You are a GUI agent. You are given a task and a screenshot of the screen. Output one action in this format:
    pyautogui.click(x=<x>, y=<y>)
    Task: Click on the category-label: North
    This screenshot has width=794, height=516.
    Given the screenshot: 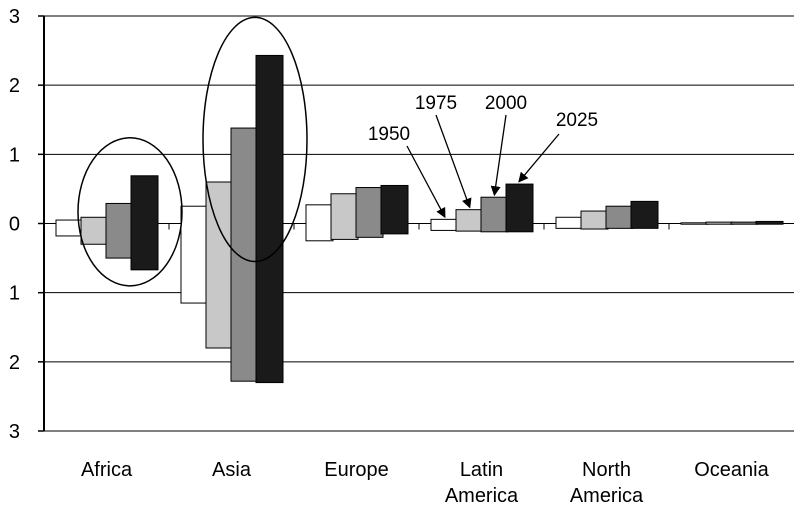 What is the action you would take?
    pyautogui.click(x=606, y=470)
    